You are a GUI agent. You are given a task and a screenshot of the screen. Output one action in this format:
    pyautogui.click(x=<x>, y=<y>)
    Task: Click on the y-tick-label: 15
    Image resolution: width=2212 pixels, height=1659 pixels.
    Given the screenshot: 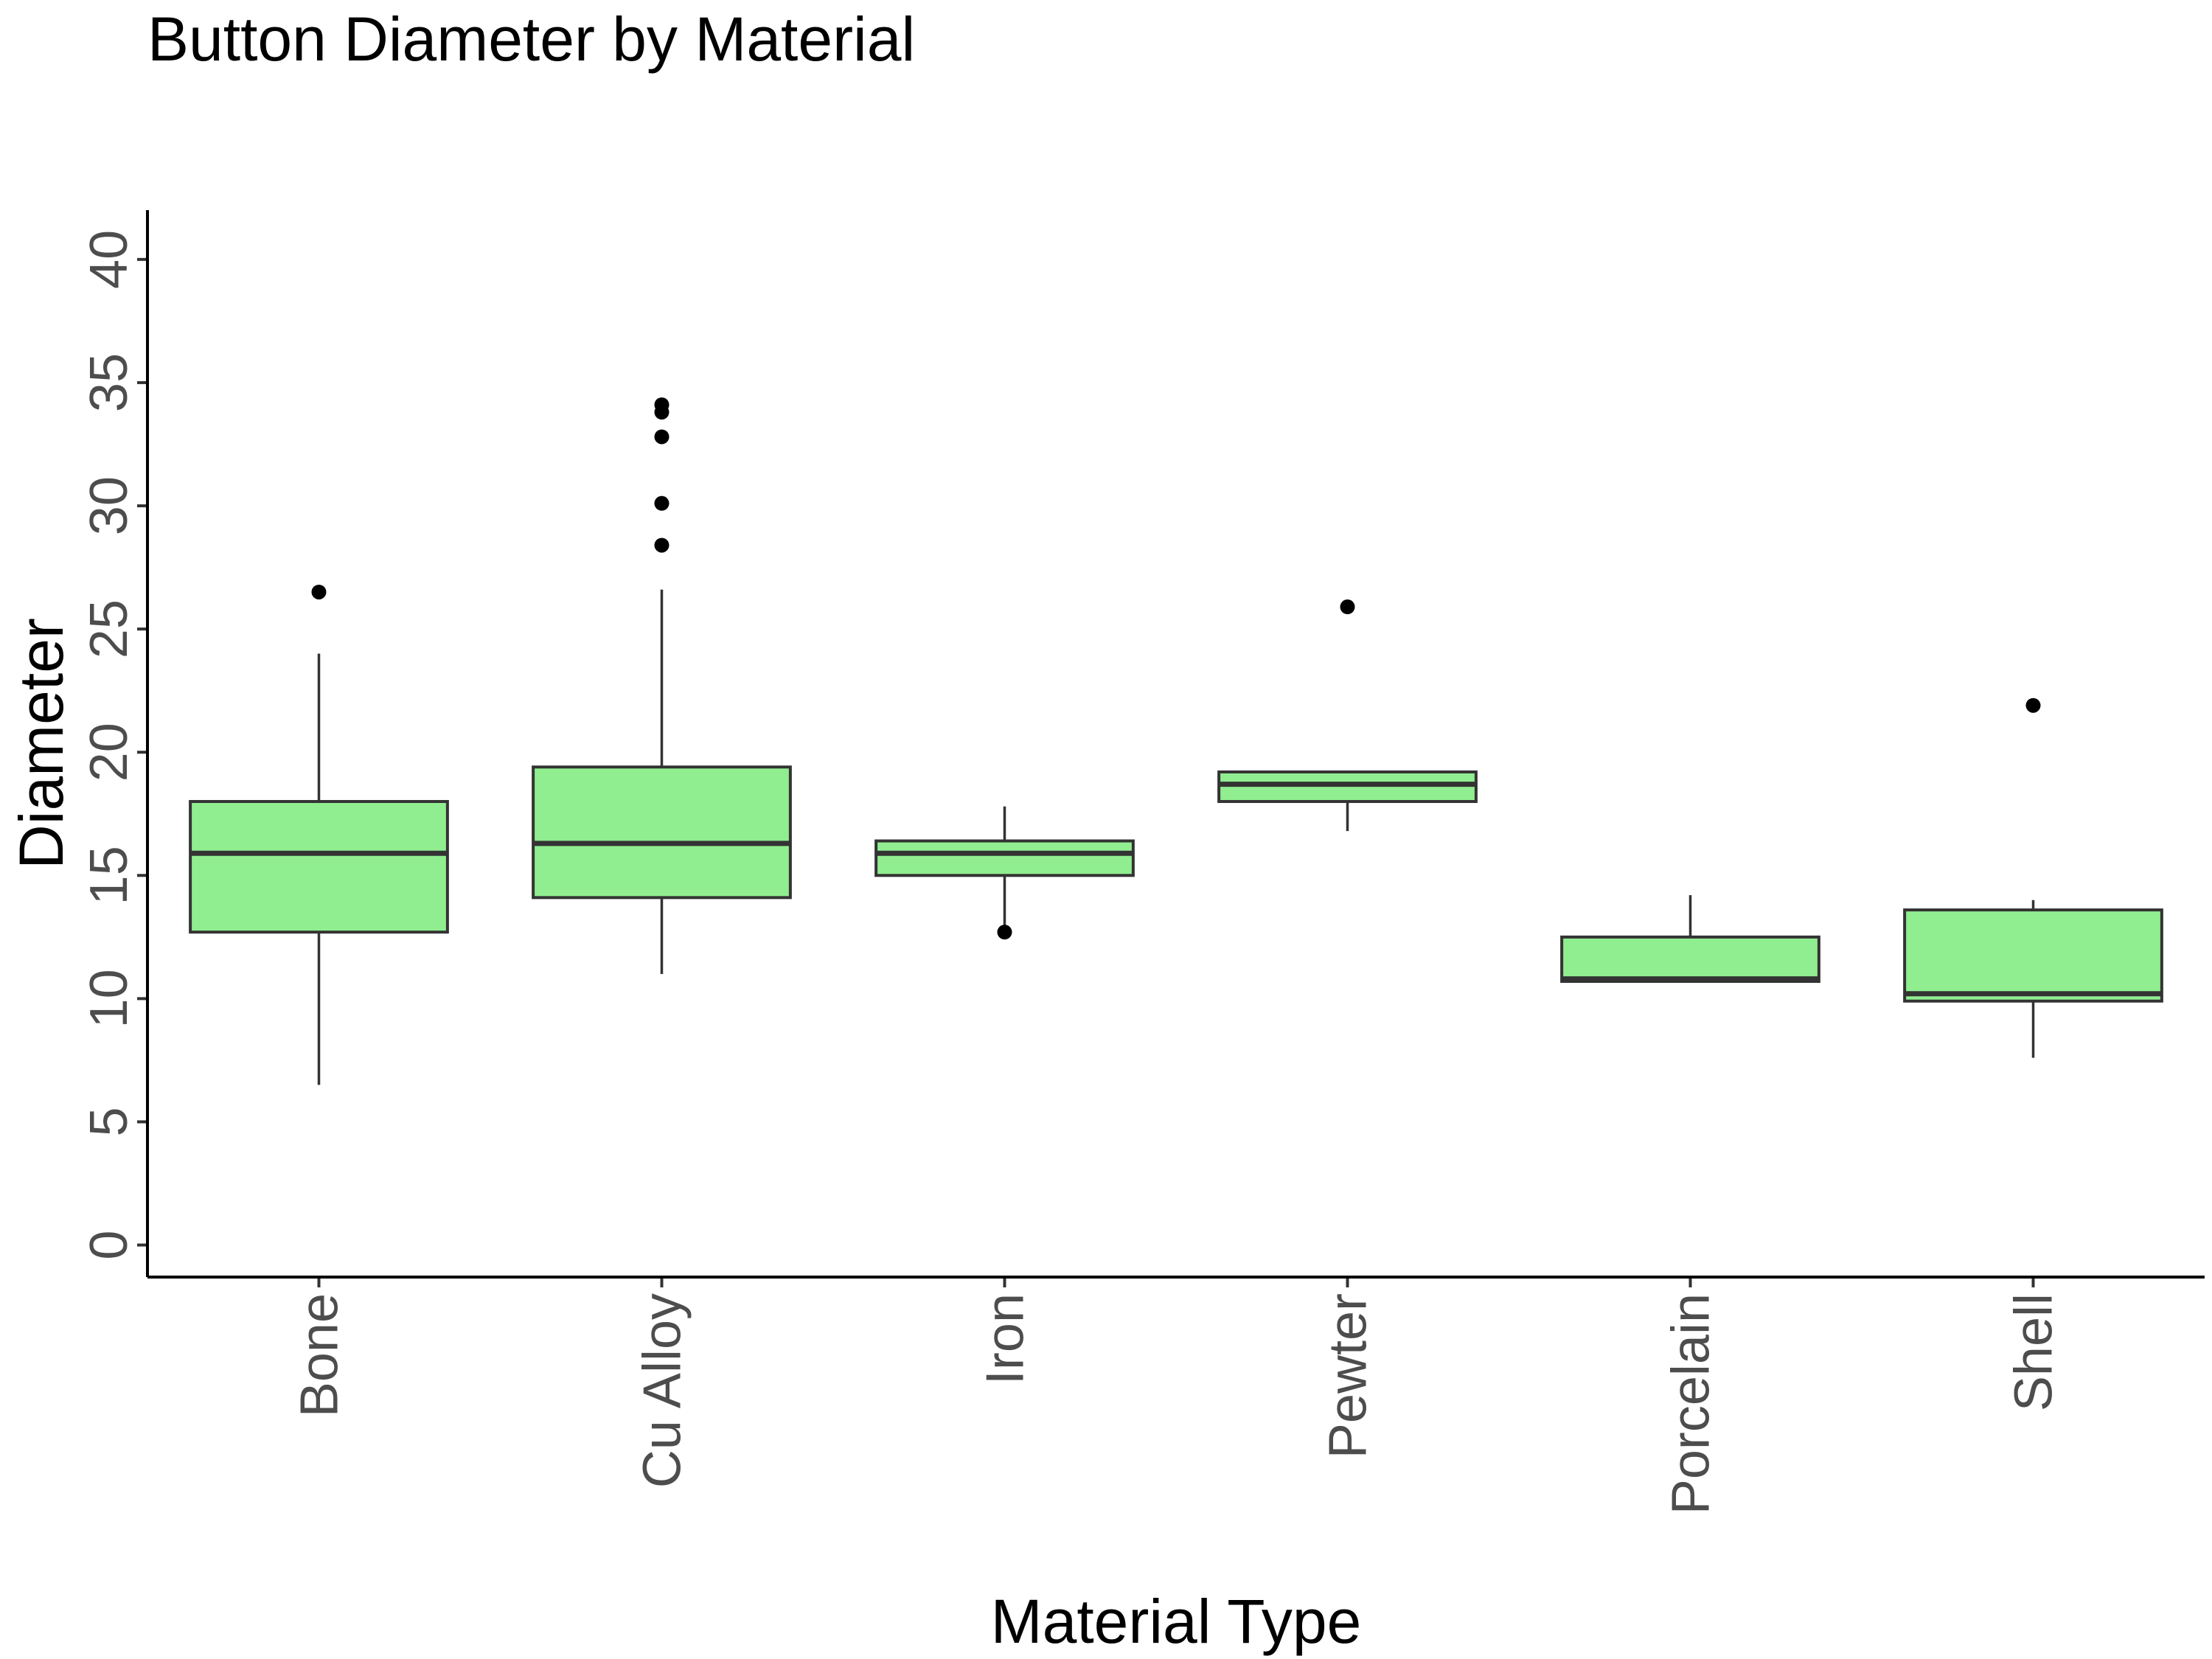 What is the action you would take?
    pyautogui.click(x=109, y=875)
    